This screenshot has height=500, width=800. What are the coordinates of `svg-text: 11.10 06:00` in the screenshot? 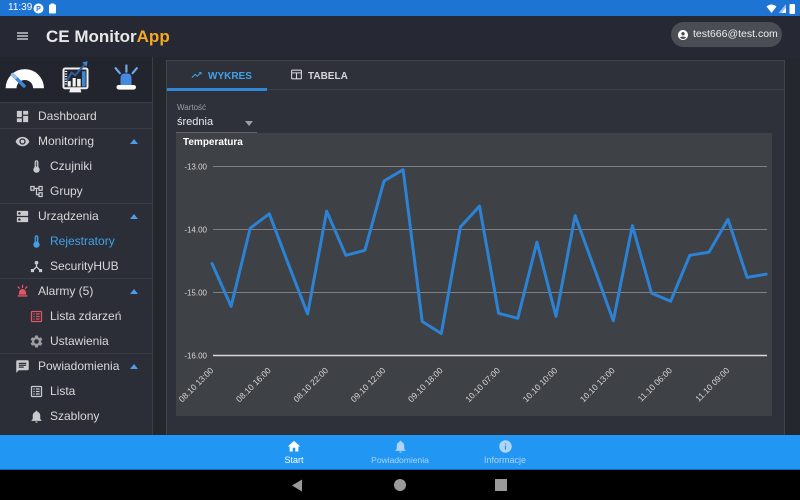 It's located at (655, 384).